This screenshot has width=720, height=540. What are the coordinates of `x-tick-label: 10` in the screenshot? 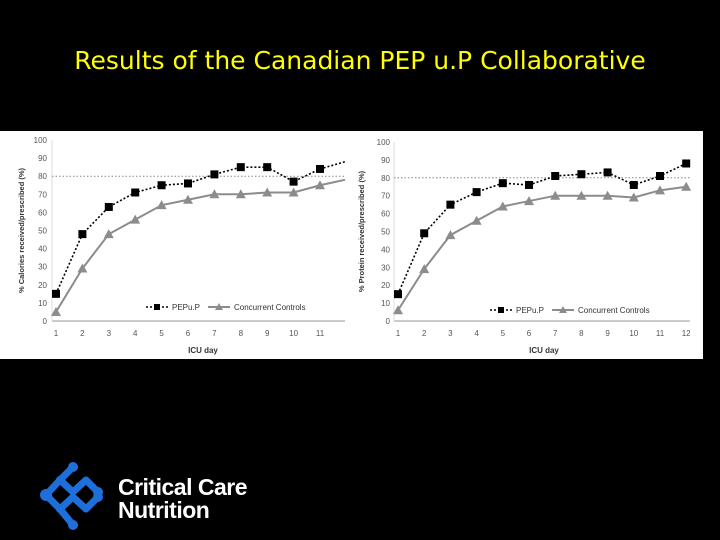 It's located at (293, 333).